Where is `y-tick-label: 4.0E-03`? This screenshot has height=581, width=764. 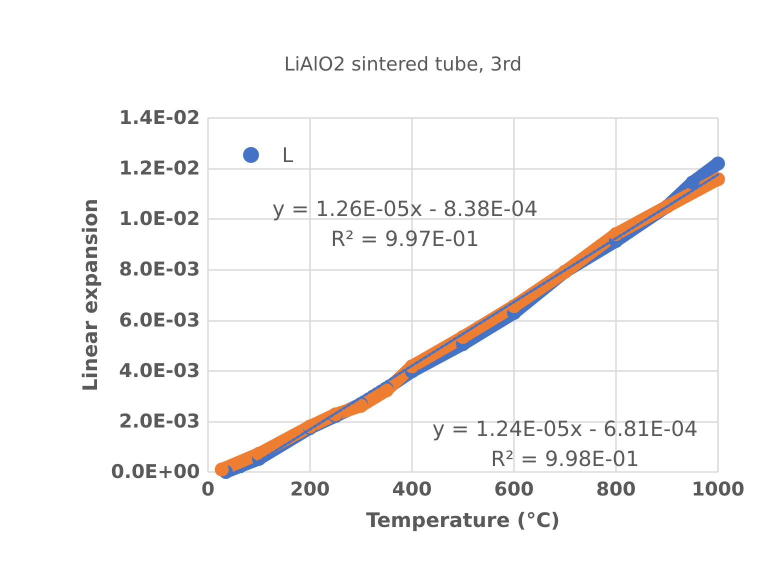 y-tick-label: 4.0E-03 is located at coordinates (159, 371).